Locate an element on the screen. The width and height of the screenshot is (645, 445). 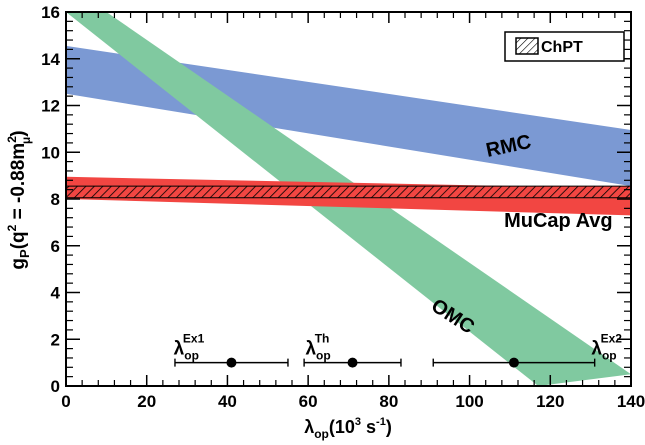
y-tick-label: 16 is located at coordinates (50, 12).